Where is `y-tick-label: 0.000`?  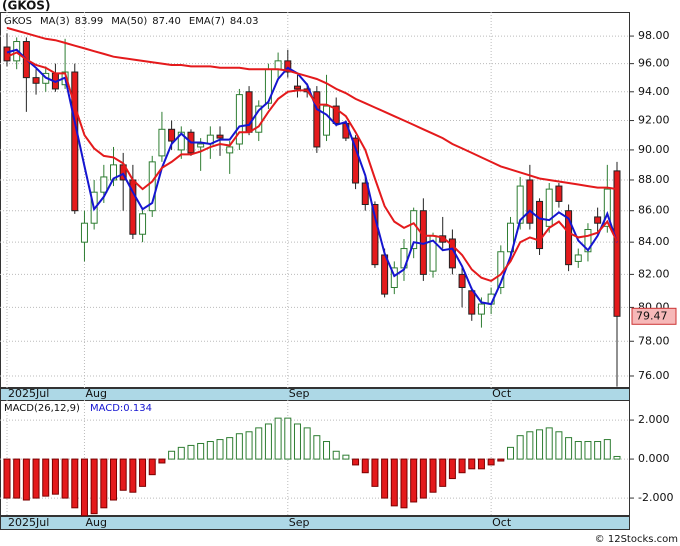
y-tick-label: 0.000 is located at coordinates (654, 458).